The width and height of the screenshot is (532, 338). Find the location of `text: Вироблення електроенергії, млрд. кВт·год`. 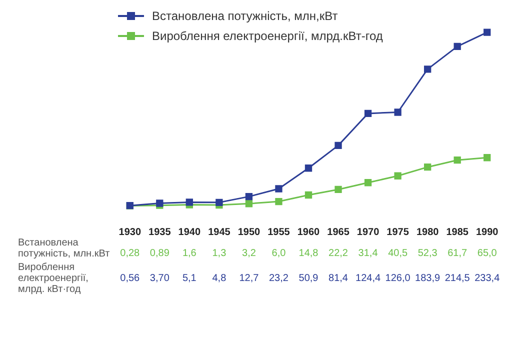

text: Вироблення електроенергії, млрд. кВт·год is located at coordinates (53, 278).